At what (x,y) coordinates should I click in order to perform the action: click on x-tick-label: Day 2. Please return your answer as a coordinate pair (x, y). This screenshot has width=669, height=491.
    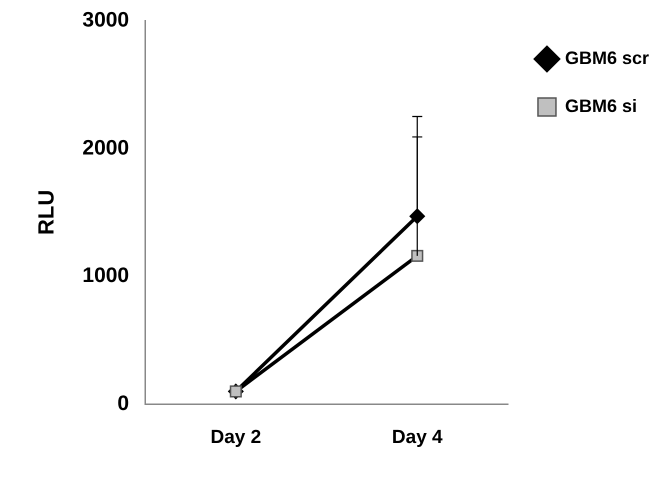
    Looking at the image, I should click on (236, 437).